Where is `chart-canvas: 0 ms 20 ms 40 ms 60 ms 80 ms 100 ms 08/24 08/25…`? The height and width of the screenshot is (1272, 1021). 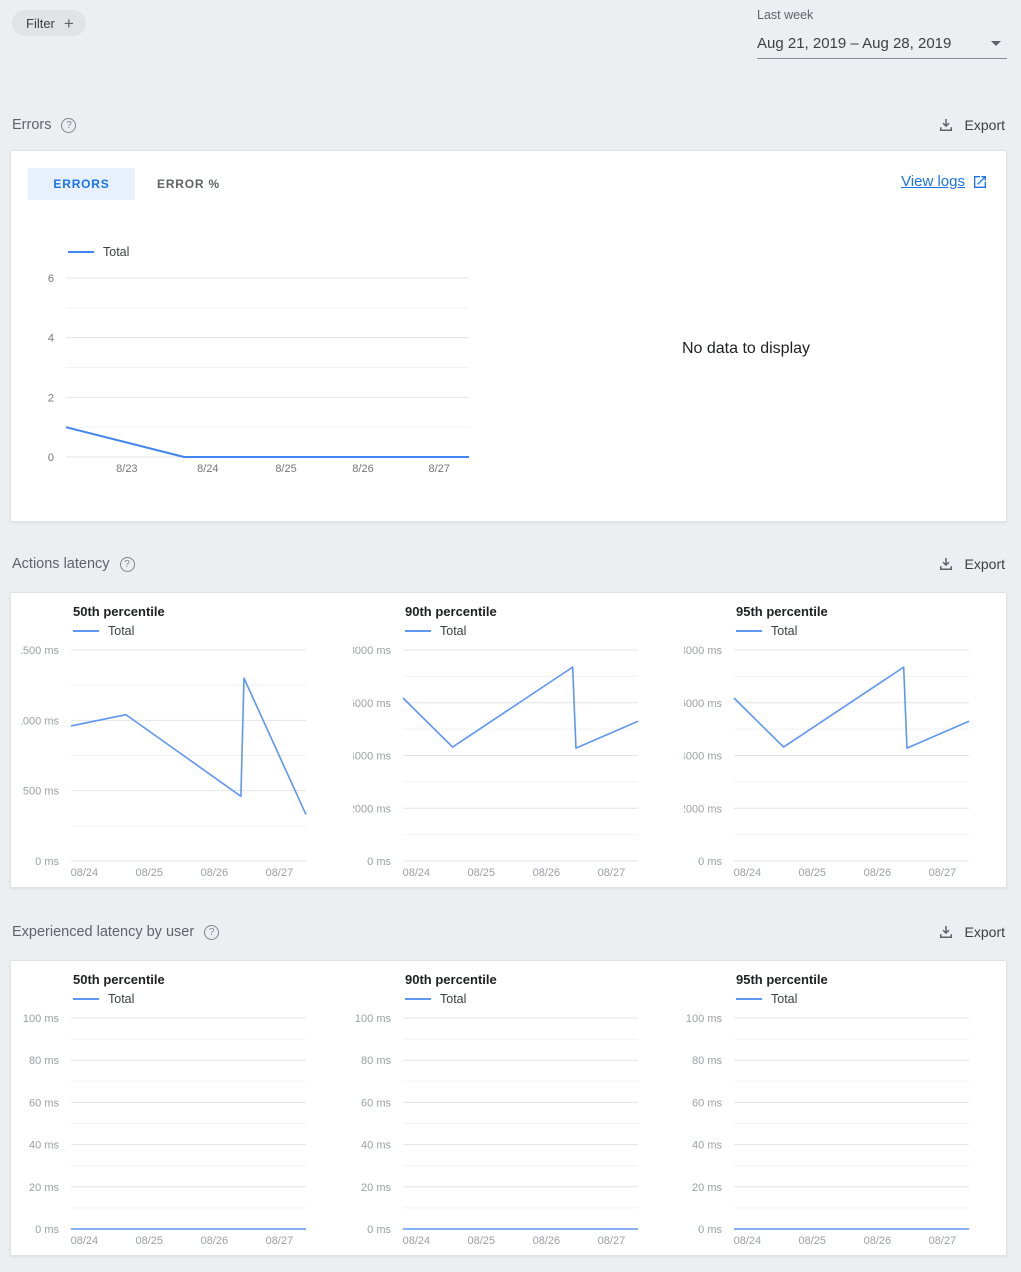
chart-canvas: 0 ms 20 ms 40 ms 60 ms 80 ms 100 ms 08/24 08/25… is located at coordinates (496, 1130).